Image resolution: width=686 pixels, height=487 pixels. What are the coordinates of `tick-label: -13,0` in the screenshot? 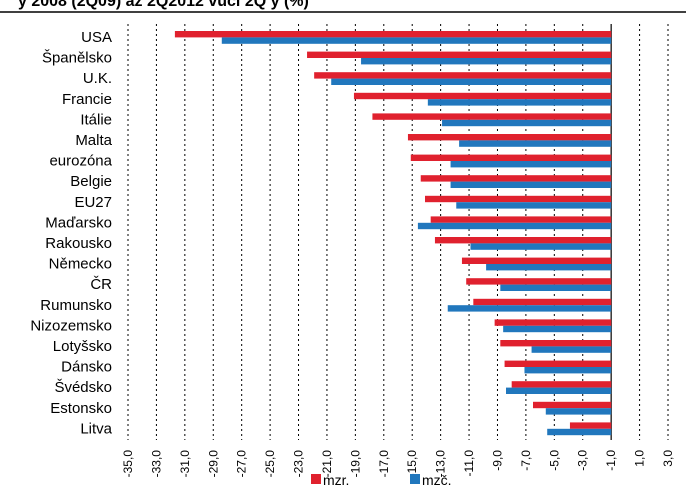 It's located at (441, 464).